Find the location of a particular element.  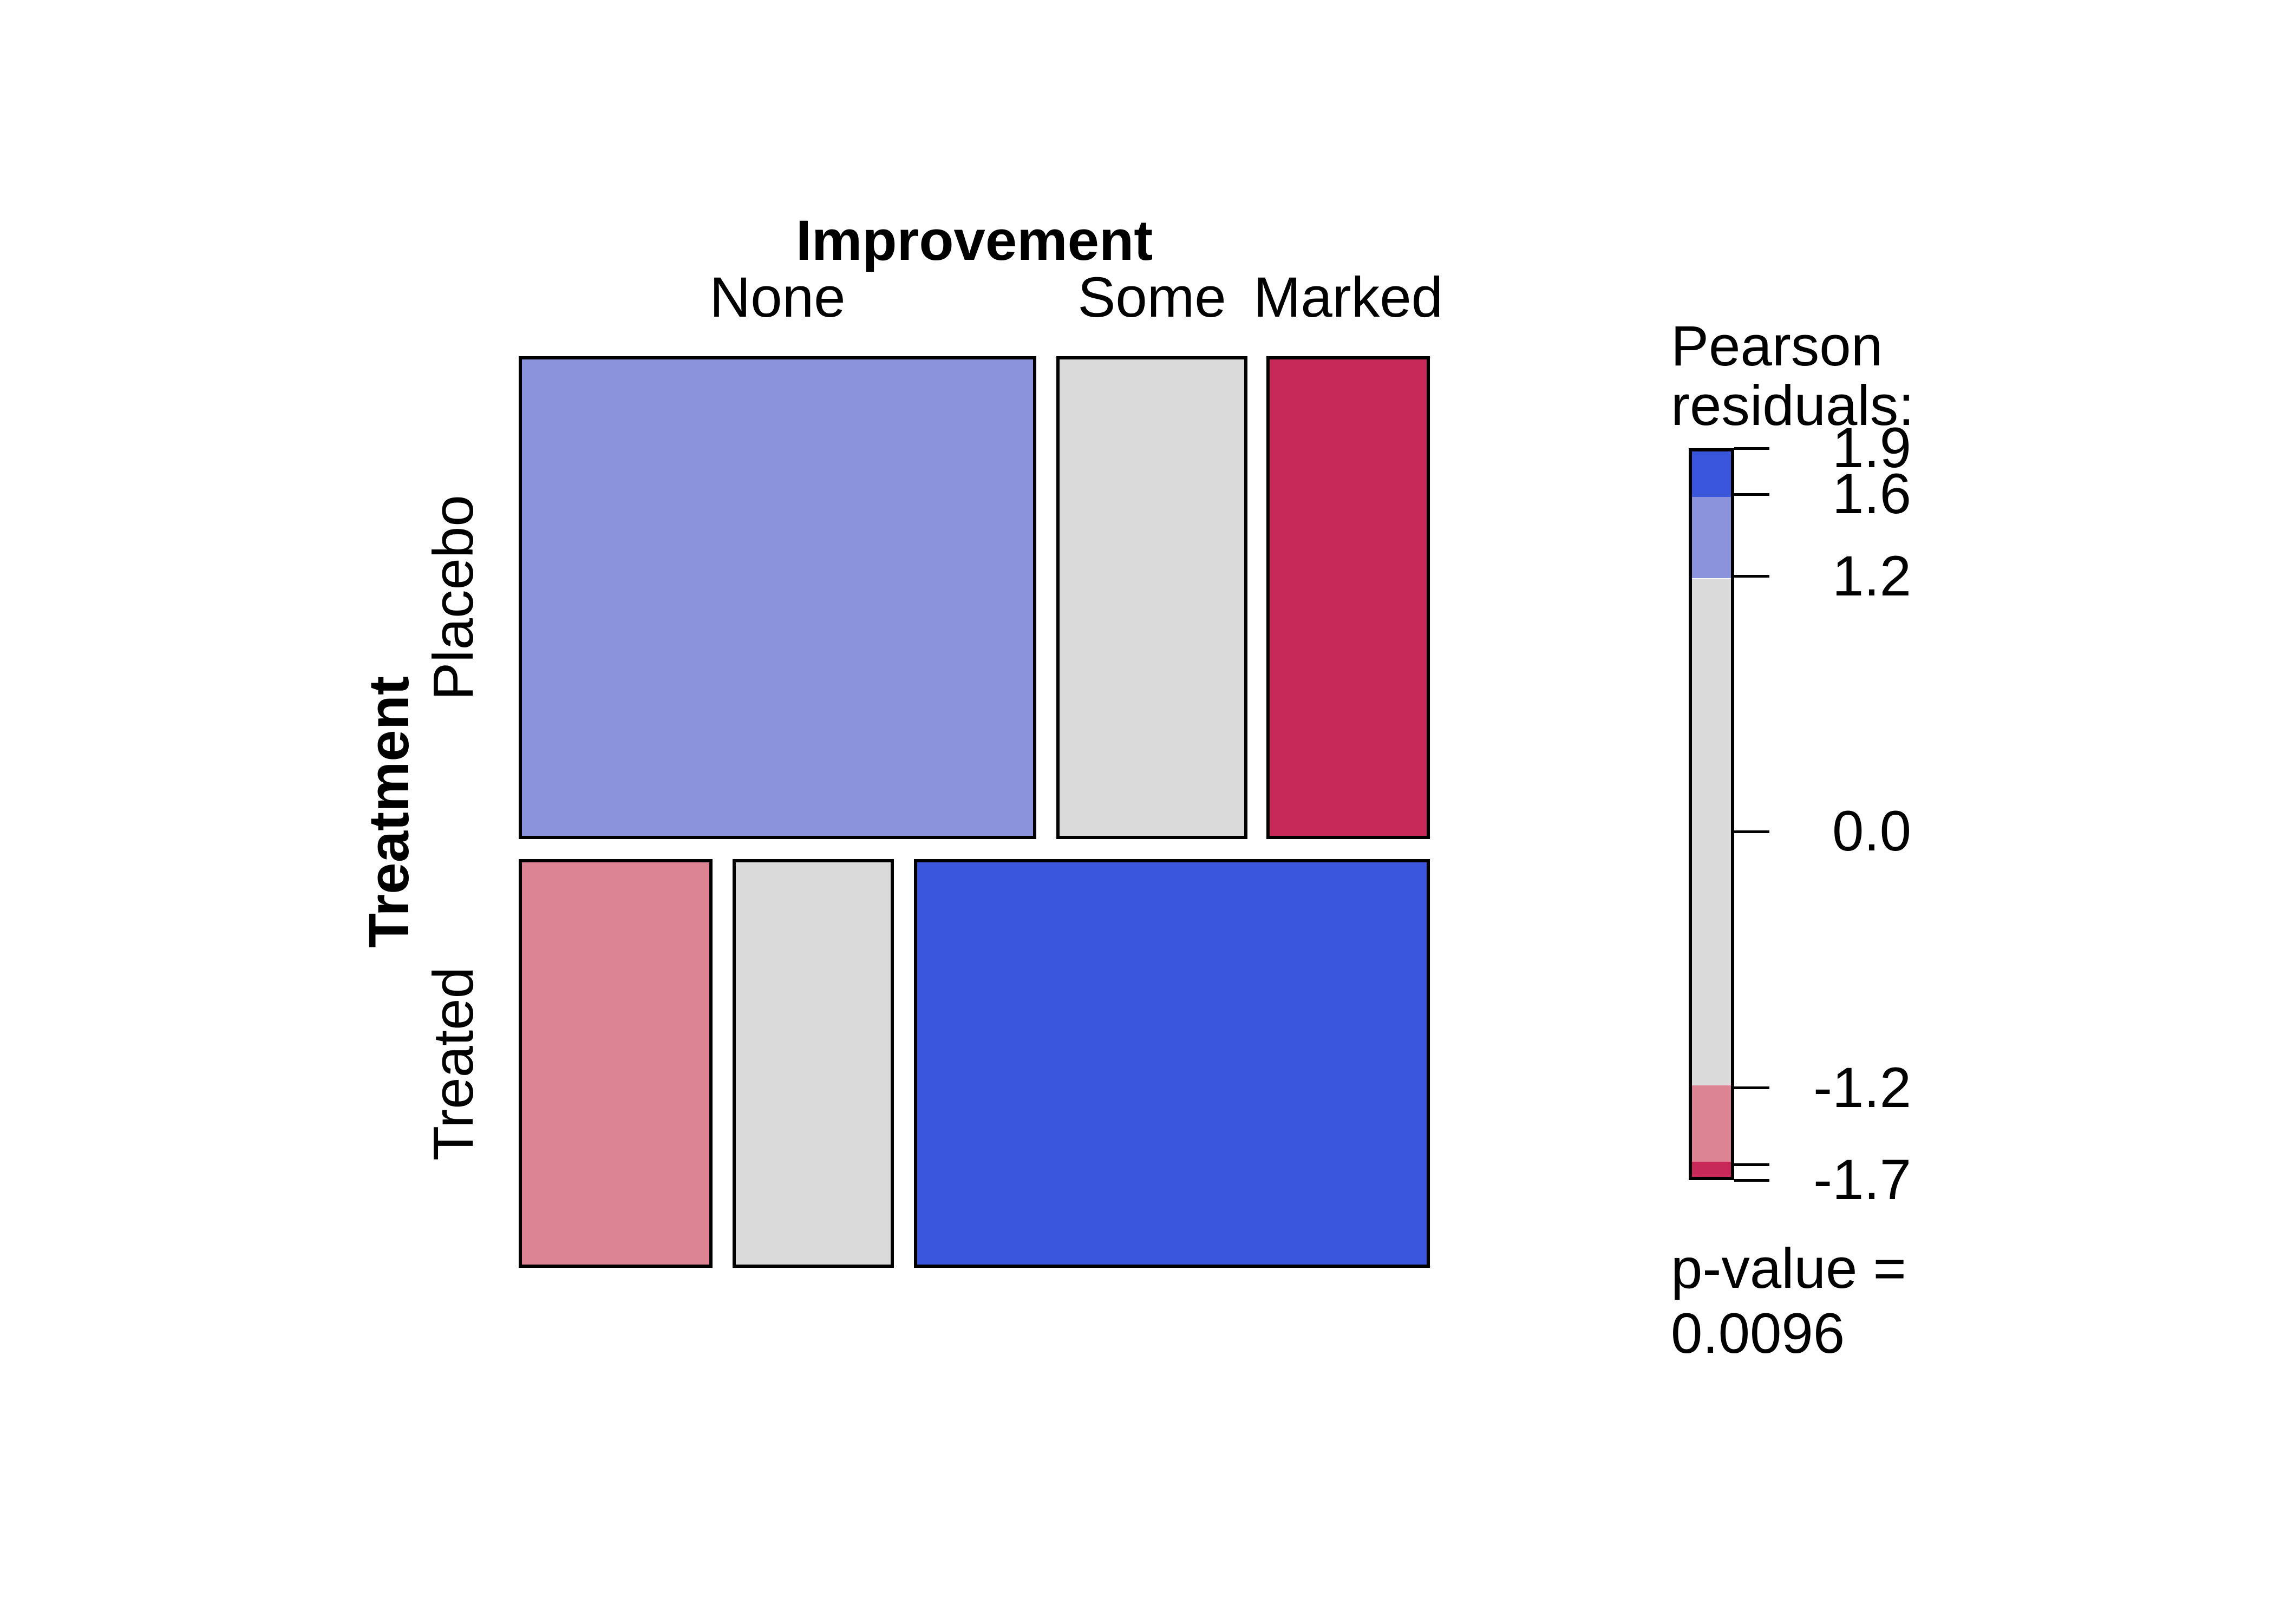

legend-segment-blue_medium is located at coordinates (1712, 538).